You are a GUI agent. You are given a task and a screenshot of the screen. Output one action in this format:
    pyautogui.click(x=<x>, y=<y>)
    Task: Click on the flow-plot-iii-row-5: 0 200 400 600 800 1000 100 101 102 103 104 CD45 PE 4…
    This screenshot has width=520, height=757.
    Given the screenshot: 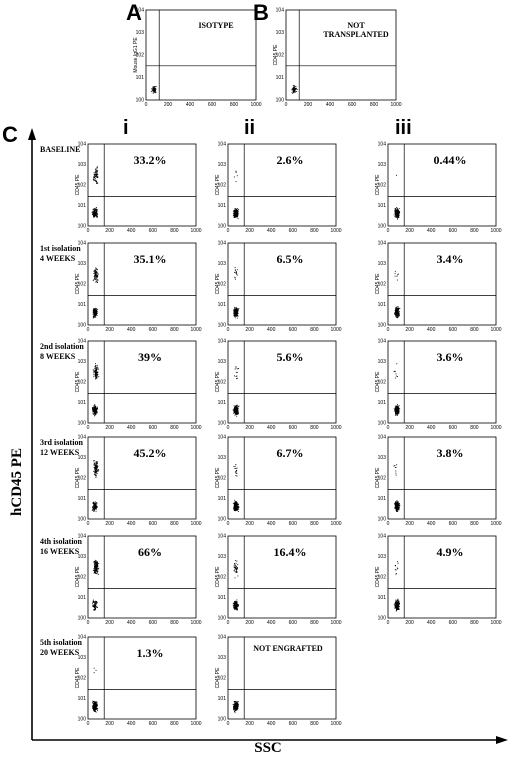 What is the action you would take?
    pyautogui.click(x=438, y=580)
    